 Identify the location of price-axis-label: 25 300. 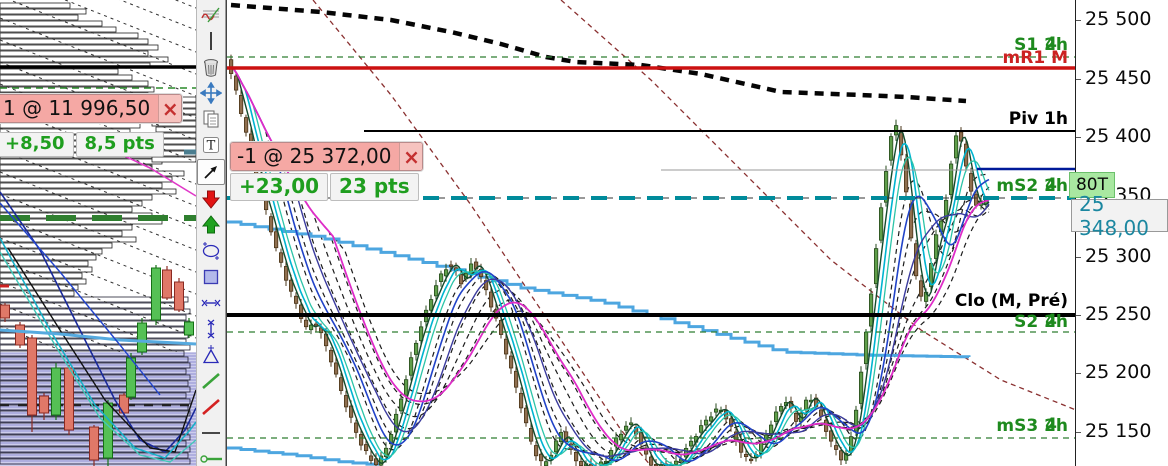
(1118, 256).